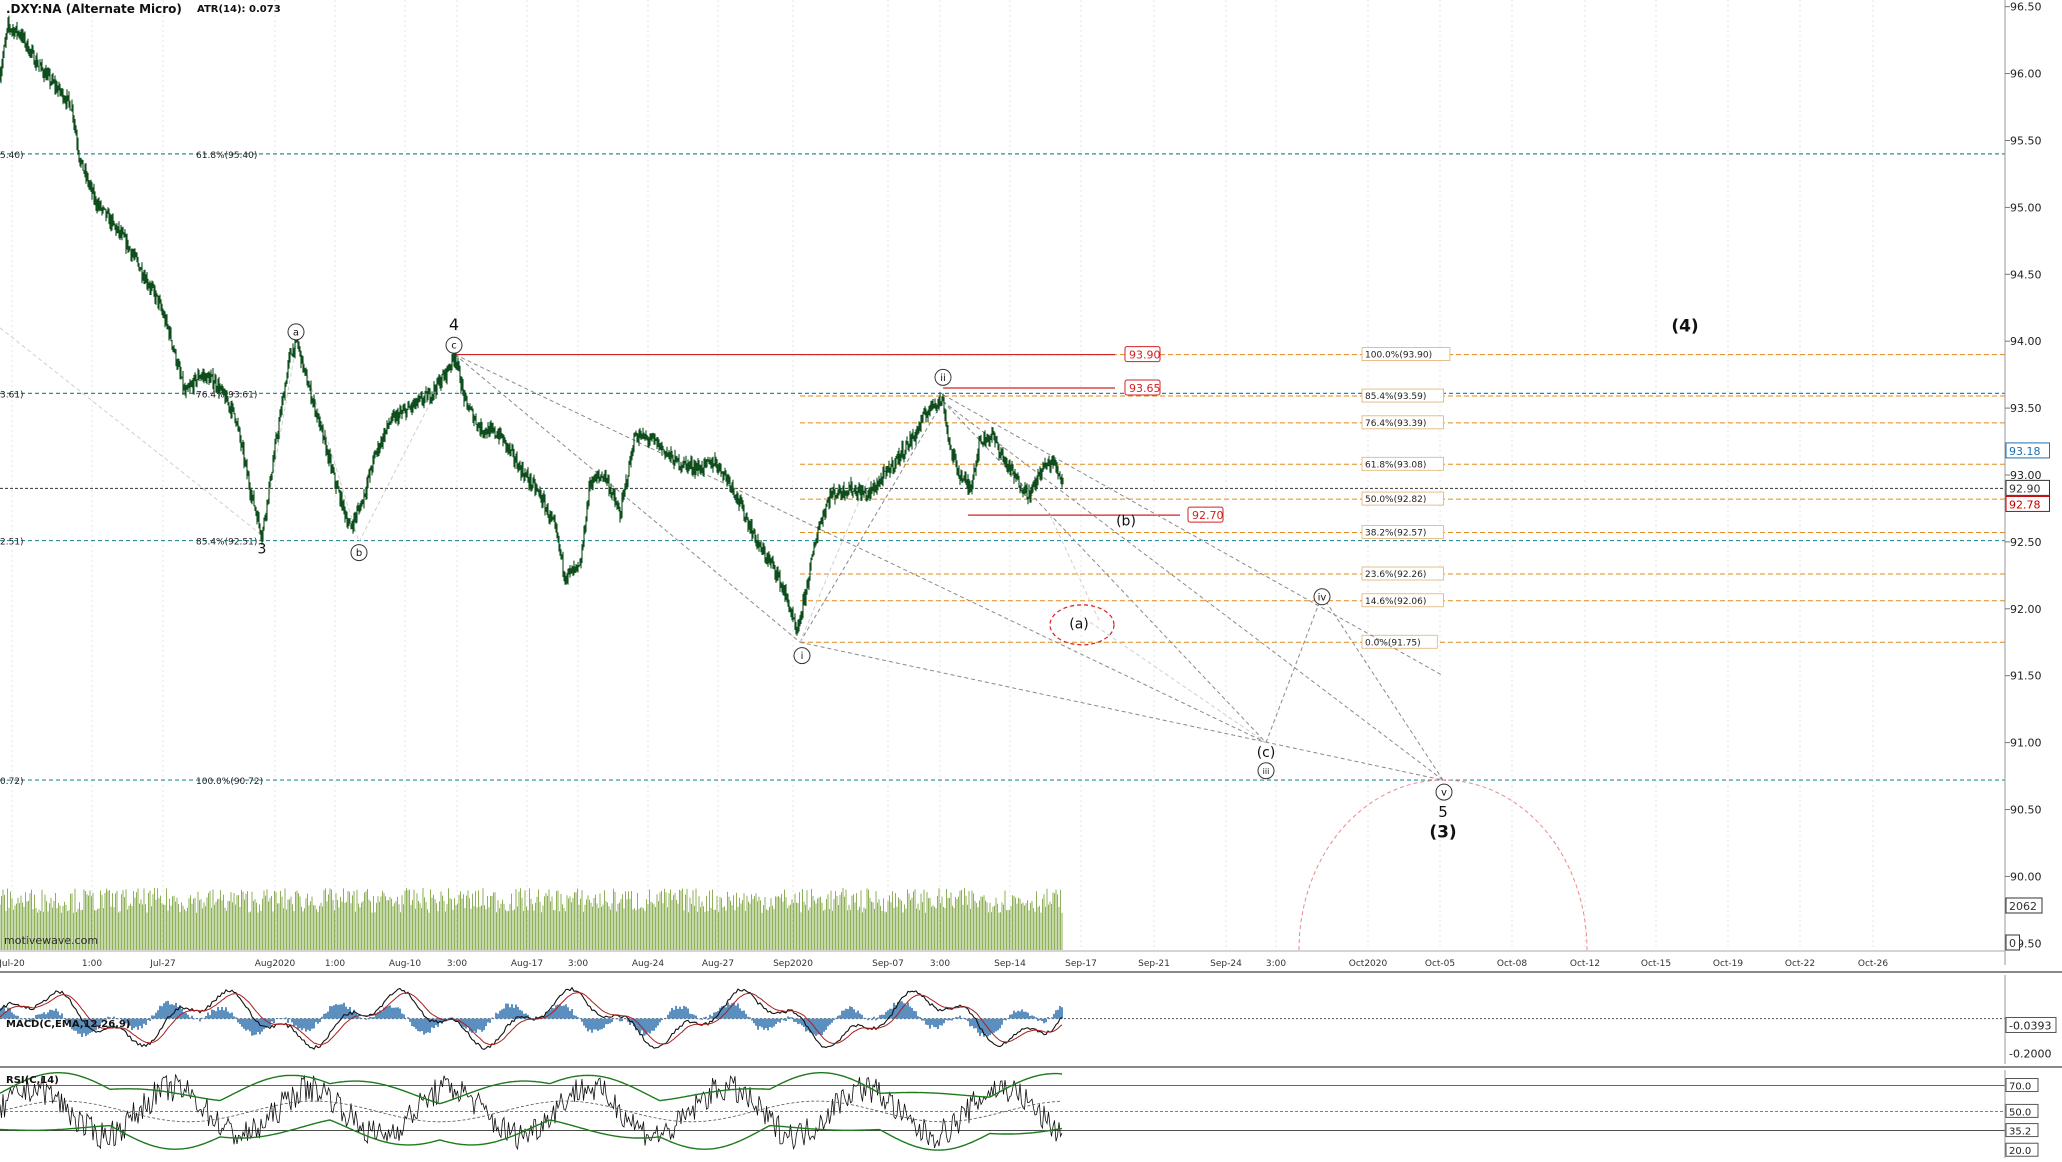 This screenshot has width=2062, height=1162. I want to click on wave-label: 5, so click(1443, 812).